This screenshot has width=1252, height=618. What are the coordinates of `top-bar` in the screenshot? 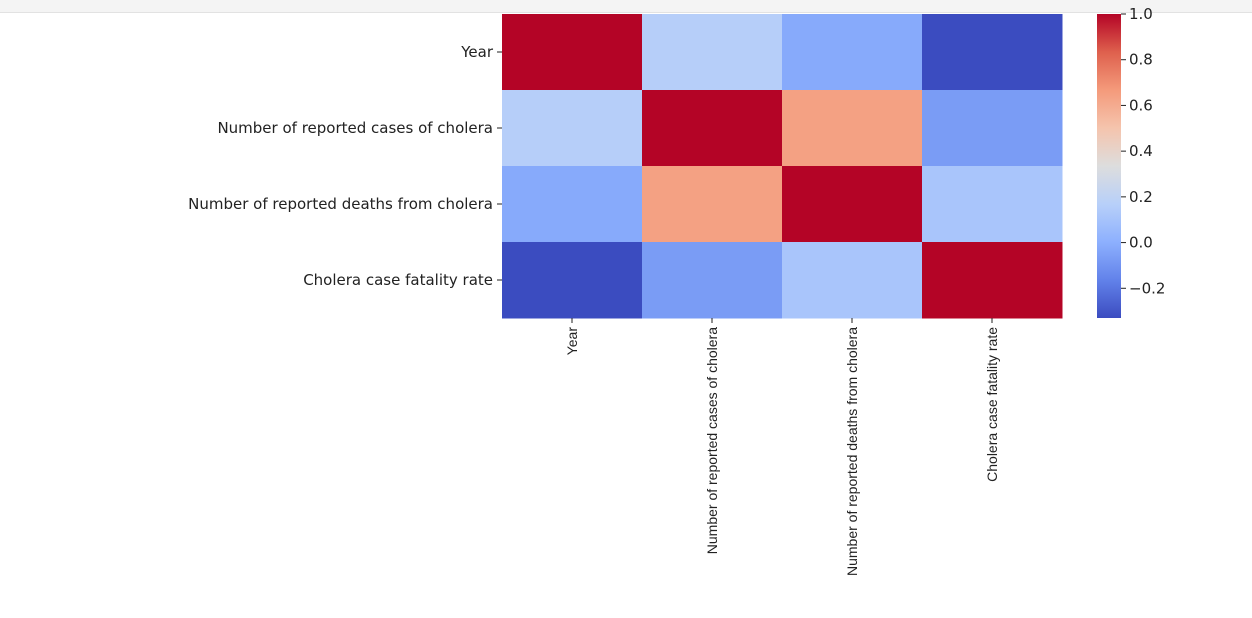 It's located at (626, 6).